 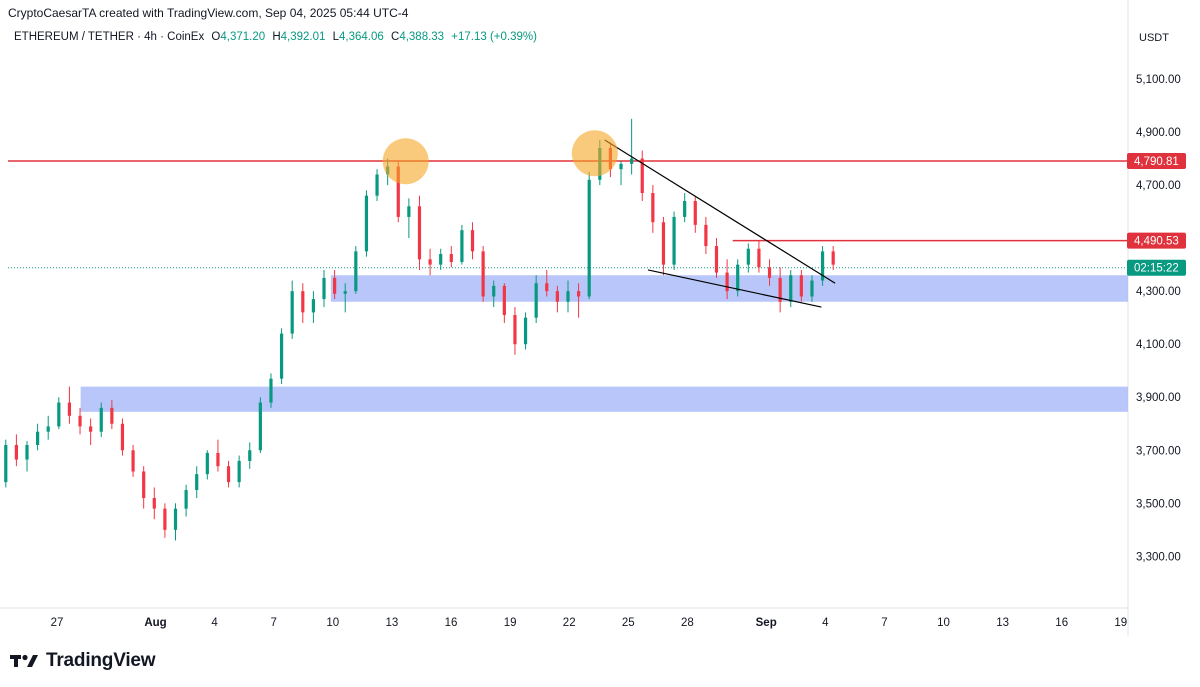 What do you see at coordinates (1156, 162) in the screenshot?
I see `price-level-label: 4,790.81` at bounding box center [1156, 162].